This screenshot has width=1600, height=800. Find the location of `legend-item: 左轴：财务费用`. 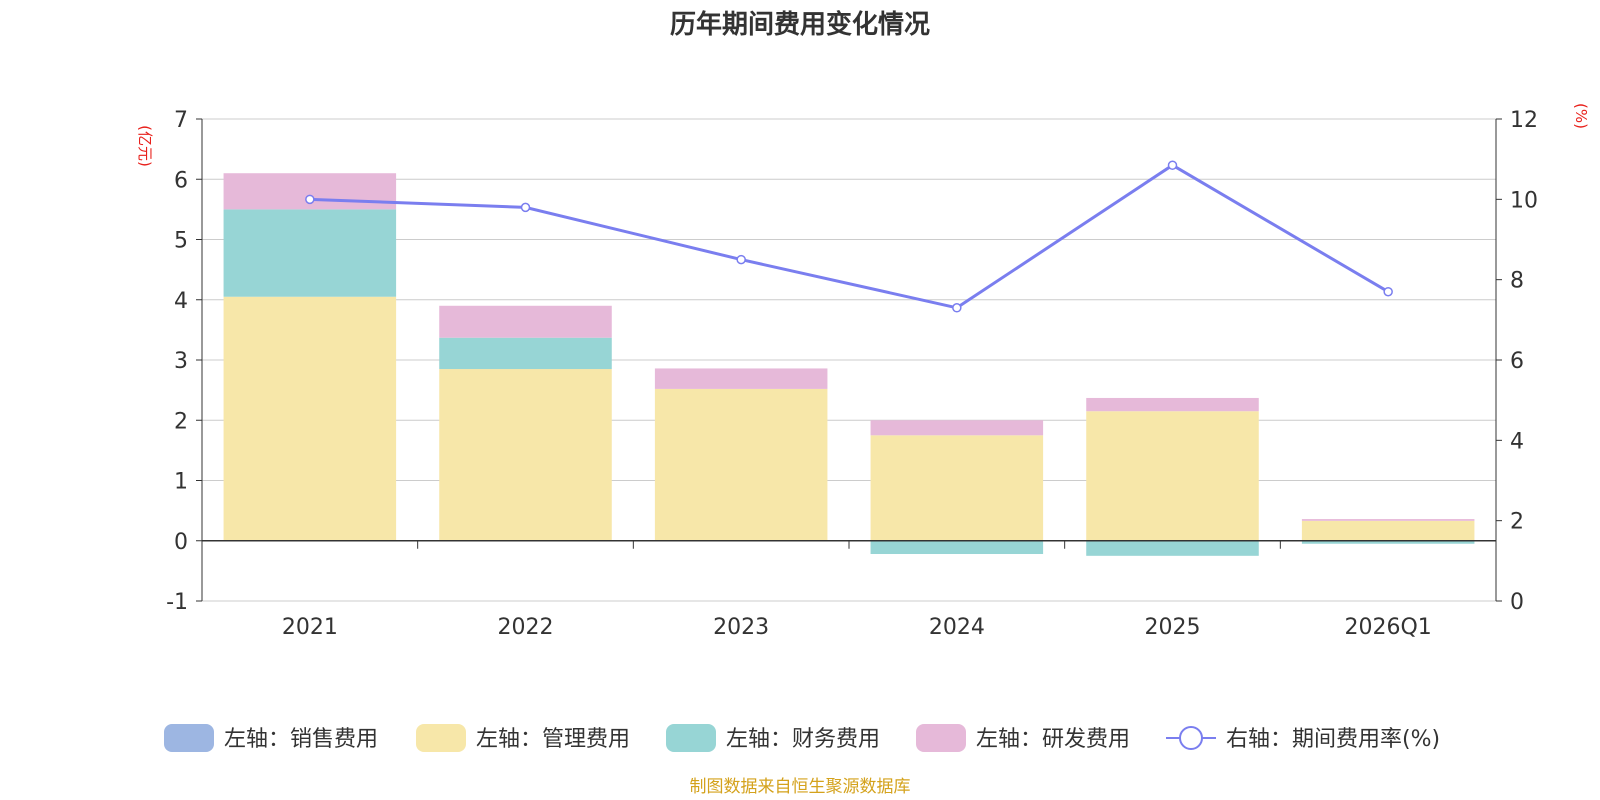

legend-item: 左轴：财务费用 is located at coordinates (773, 738).